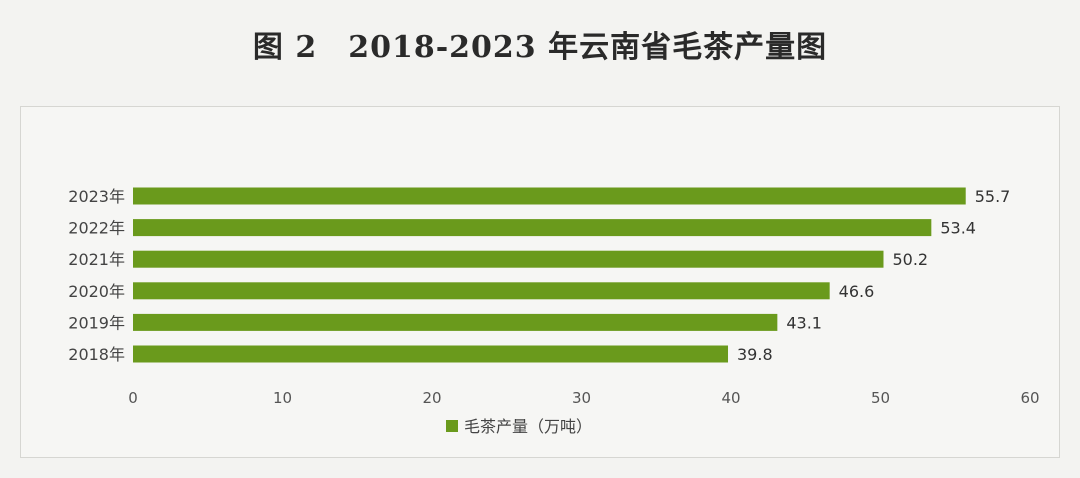 The width and height of the screenshot is (1080, 478). I want to click on legend-label: 毛茶产量（万吨）, so click(528, 426).